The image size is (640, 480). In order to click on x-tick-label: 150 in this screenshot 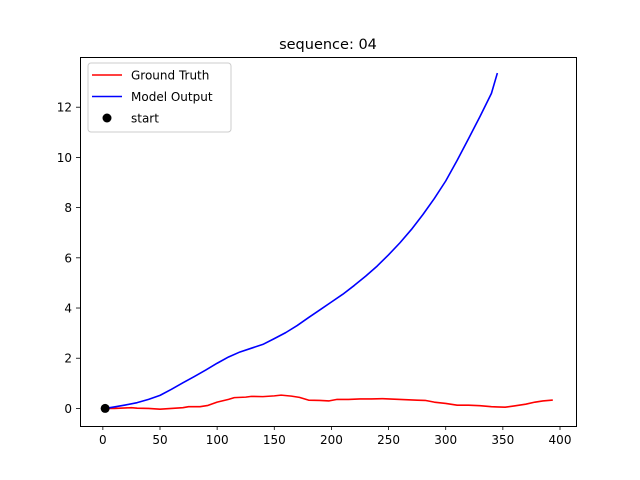, I will do `click(274, 440)`.